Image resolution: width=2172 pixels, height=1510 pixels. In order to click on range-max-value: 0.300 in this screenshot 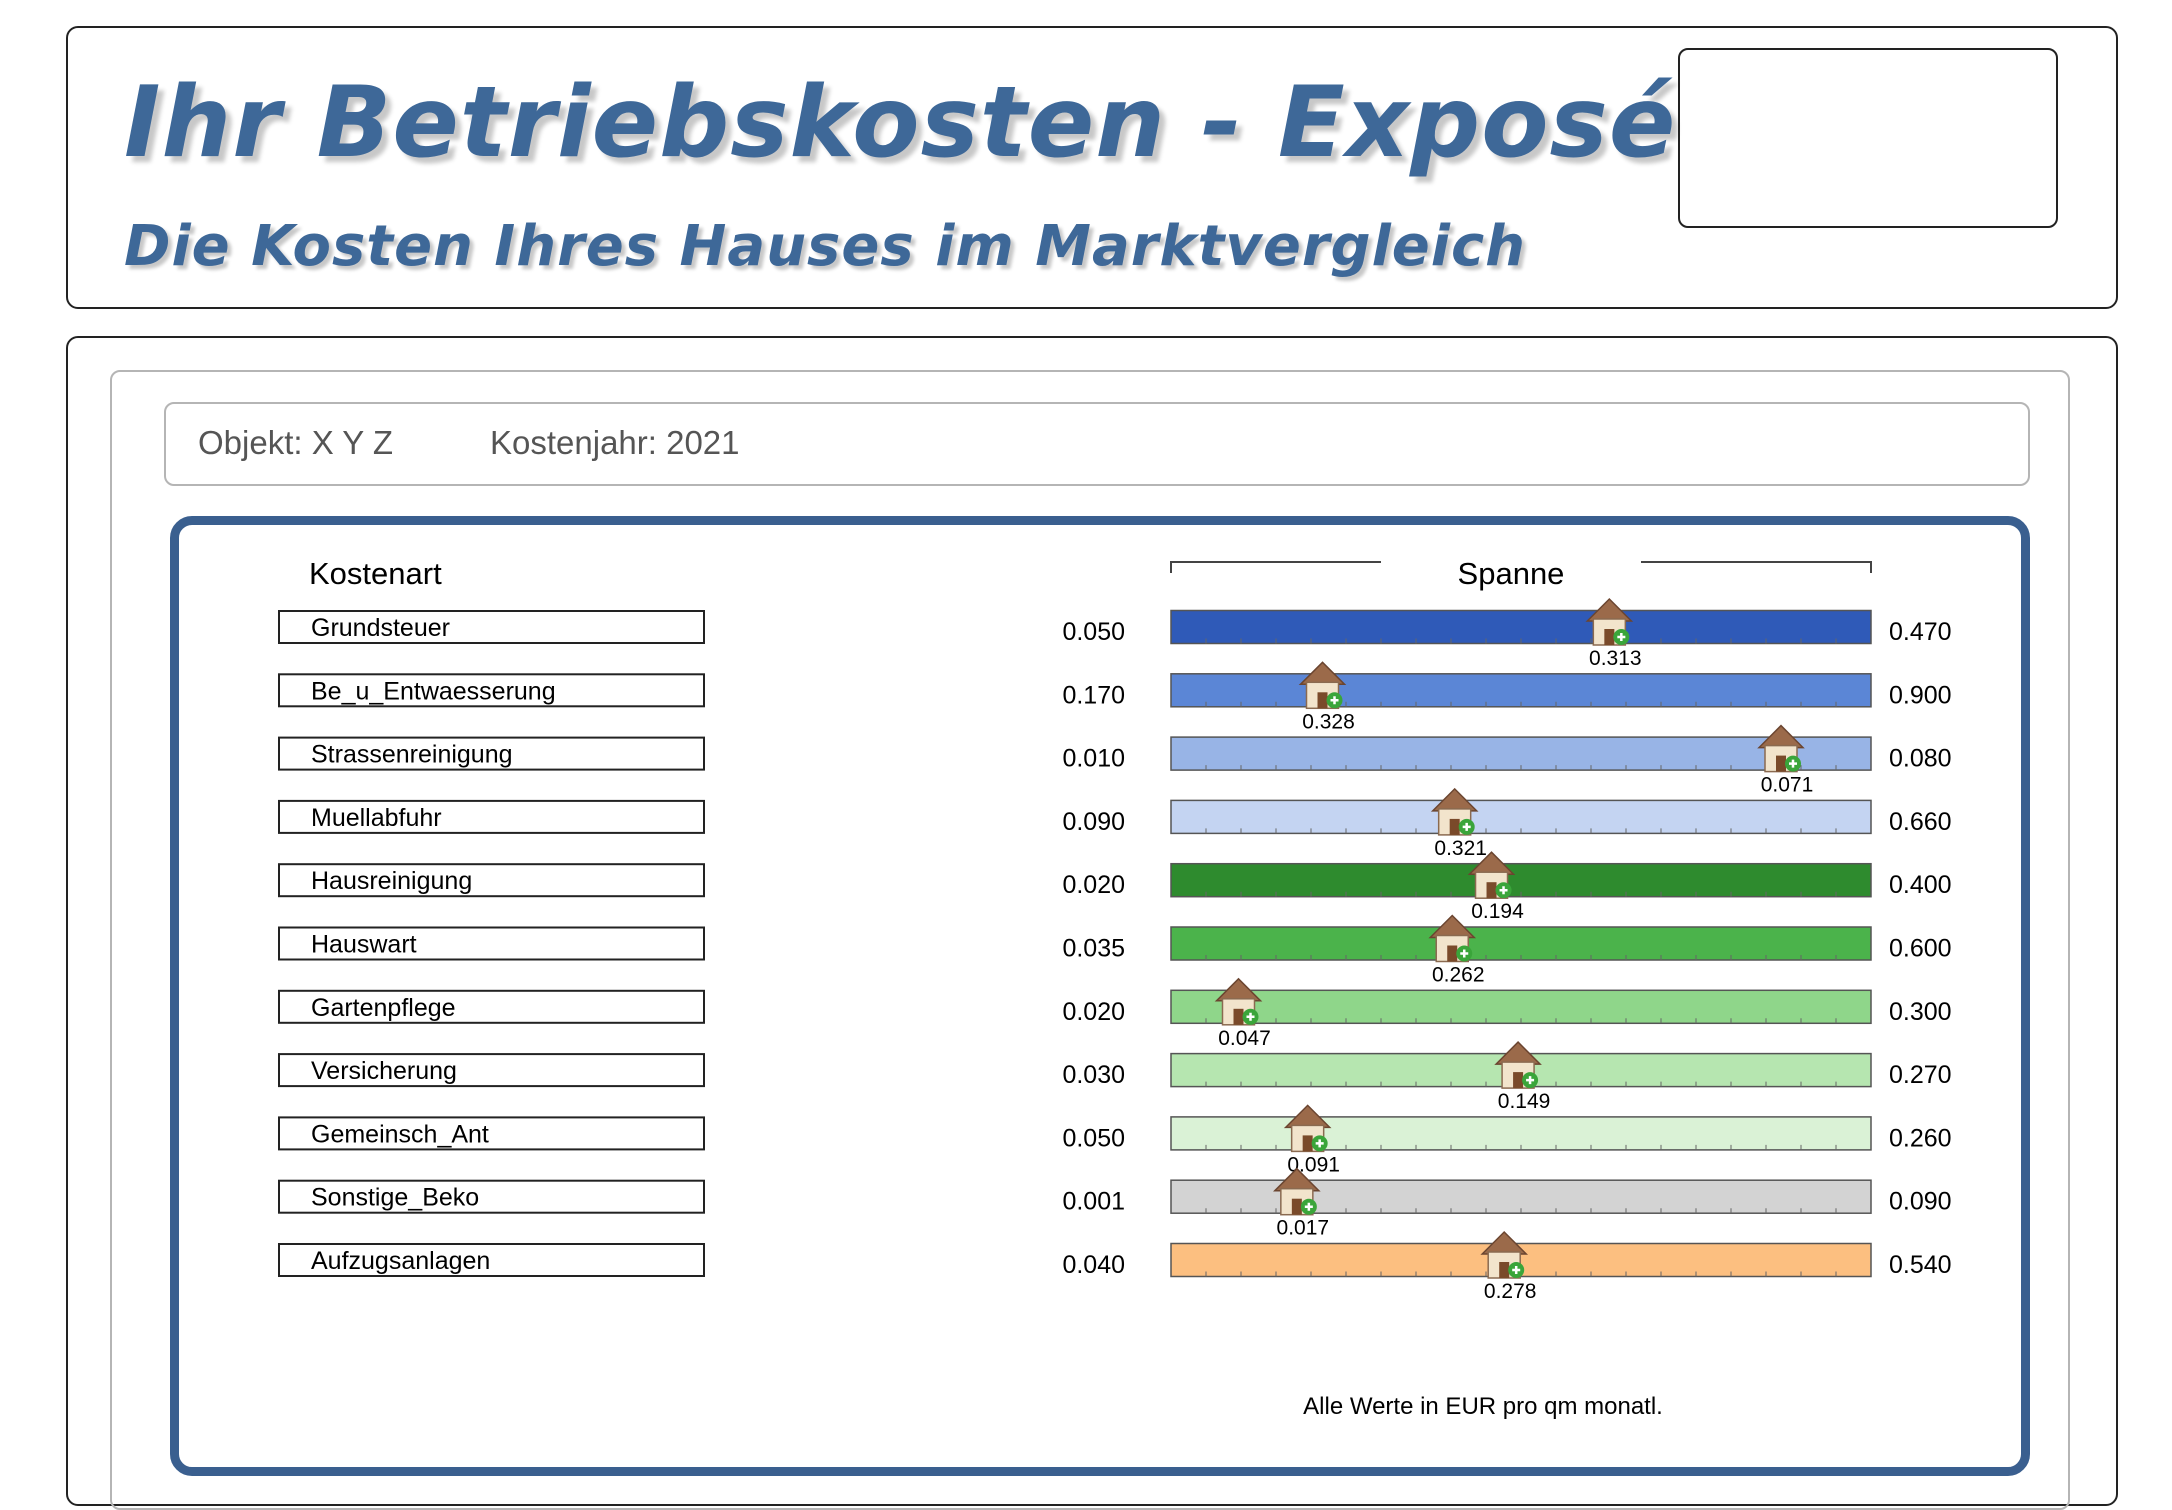, I will do `click(1920, 1012)`.